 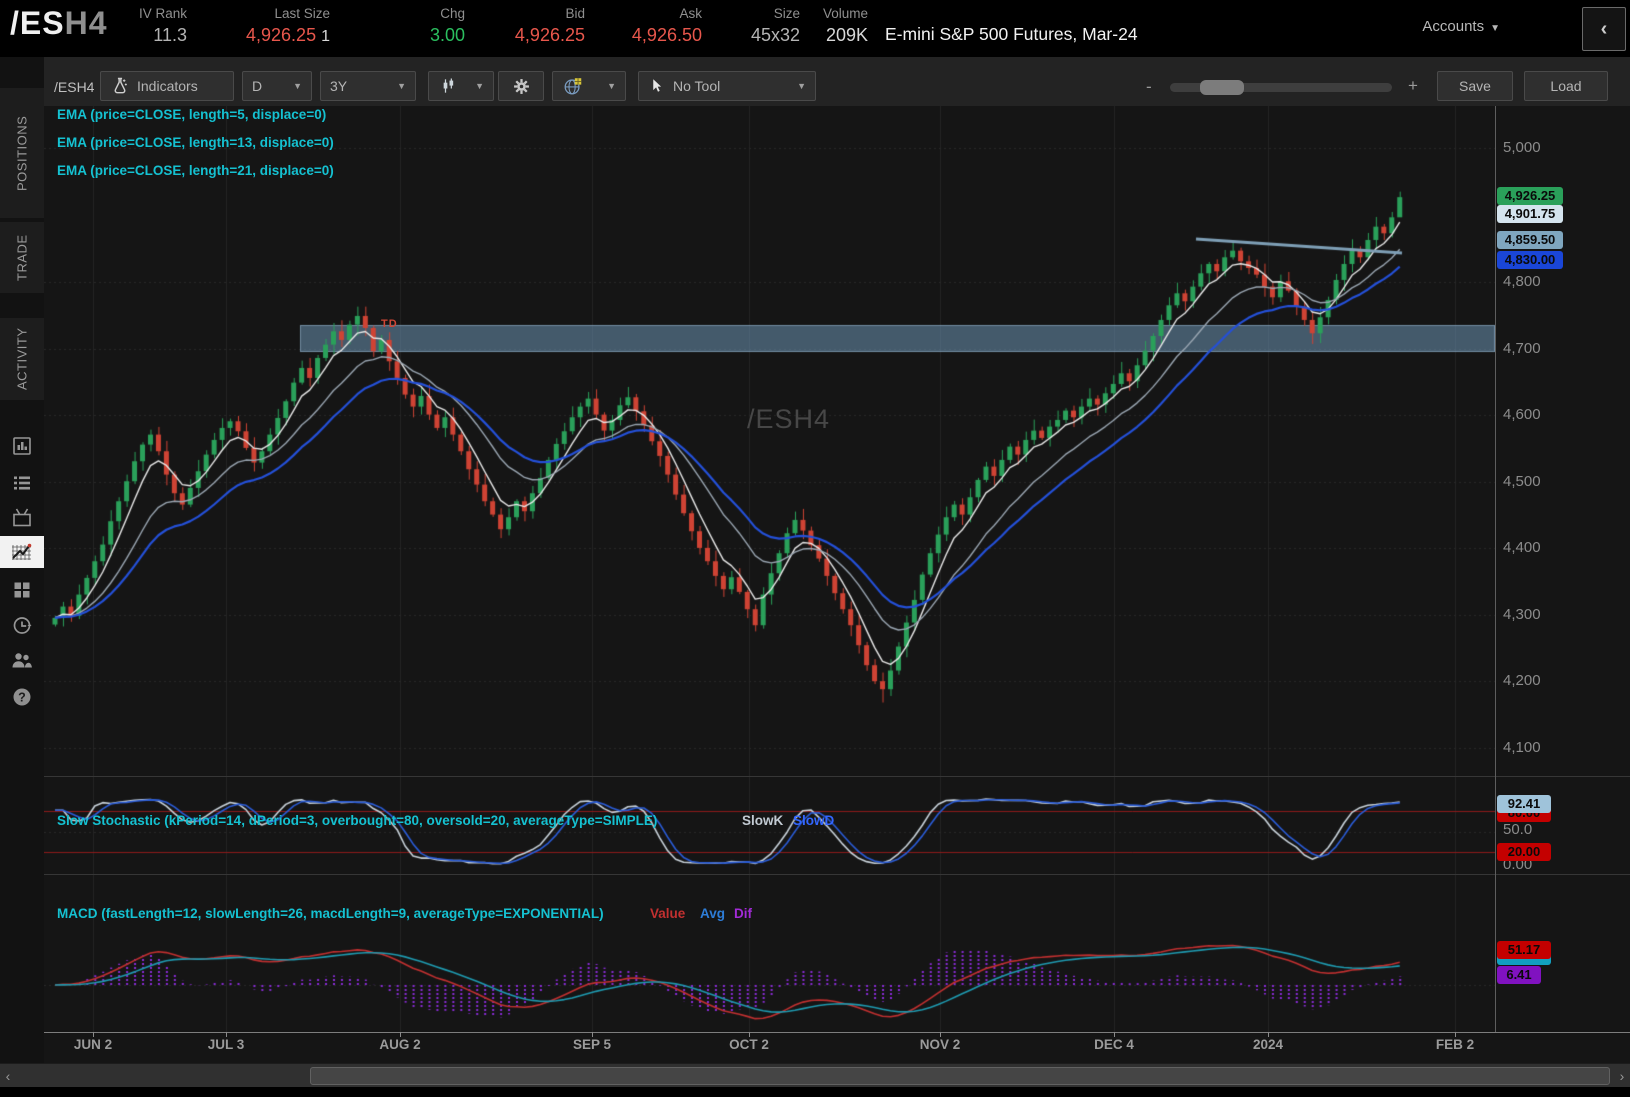 I want to click on stoch-slowd-legend: SlowD, so click(x=814, y=820).